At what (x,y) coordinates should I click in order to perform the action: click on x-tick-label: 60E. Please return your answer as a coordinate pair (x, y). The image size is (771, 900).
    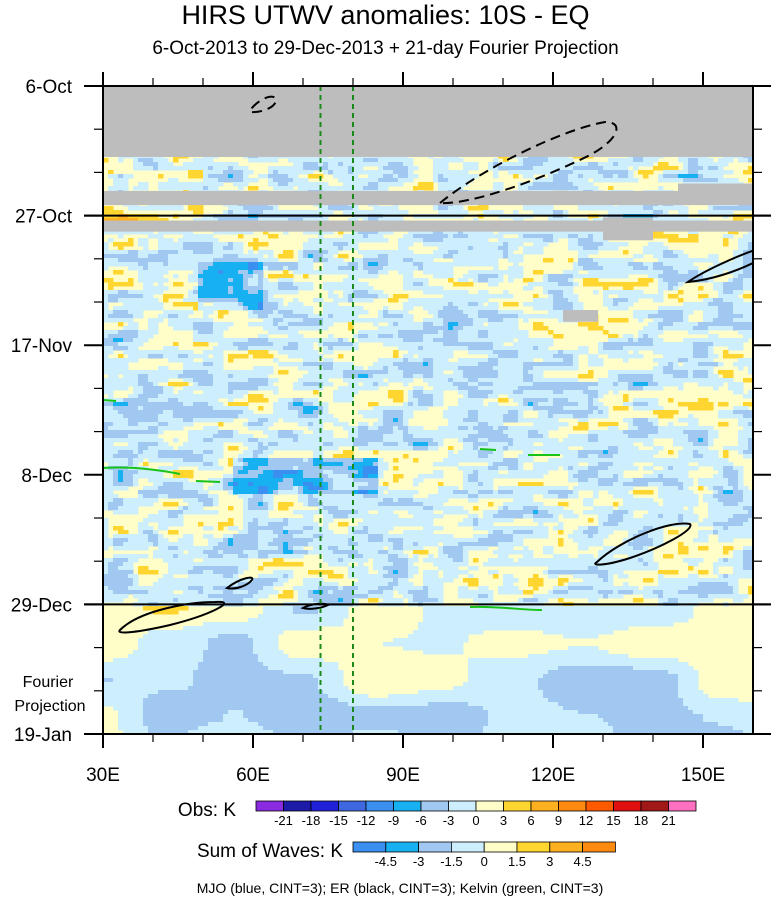
    Looking at the image, I should click on (253, 775).